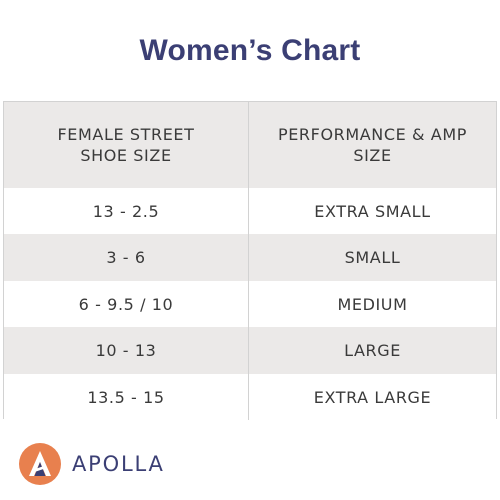  Describe the element at coordinates (372, 257) in the screenshot. I see `amp-size-cell: SMALL` at that location.